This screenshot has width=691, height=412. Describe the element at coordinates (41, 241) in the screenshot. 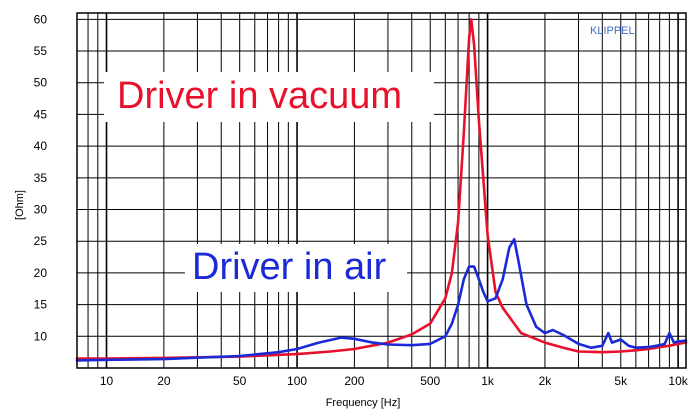

I see `y-tick-label: 25` at that location.